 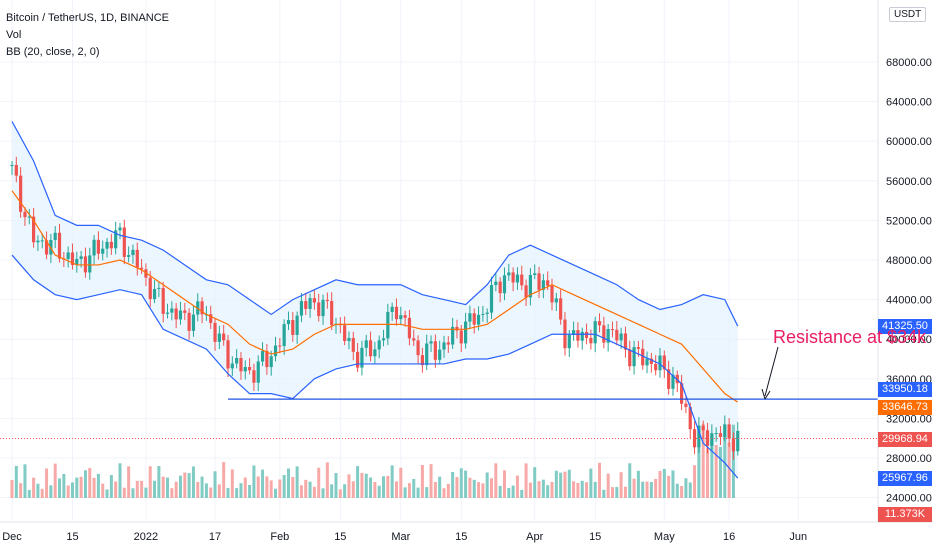 What do you see at coordinates (88, 18) in the screenshot?
I see `symbol-title: Bitcoin / TetherUS, 1D, BINANCE` at bounding box center [88, 18].